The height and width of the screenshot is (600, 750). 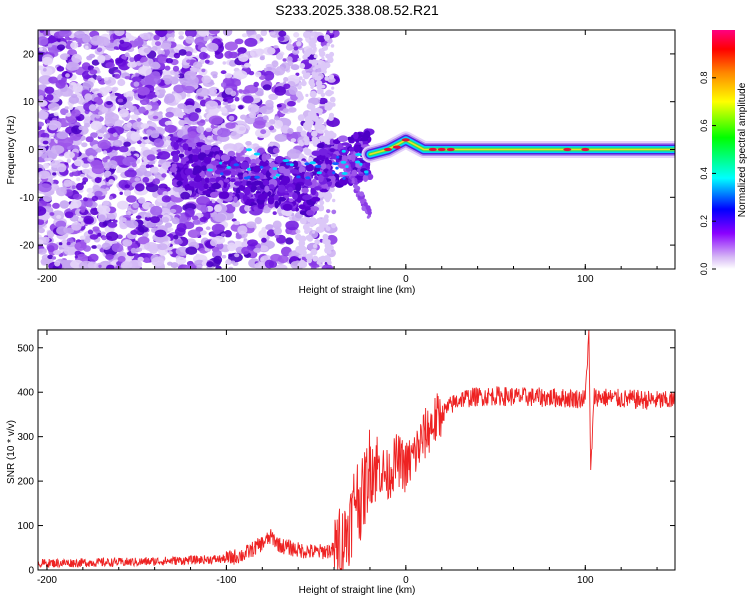 What do you see at coordinates (47, 279) in the screenshot?
I see `spectrogram-xtick-label: -200` at bounding box center [47, 279].